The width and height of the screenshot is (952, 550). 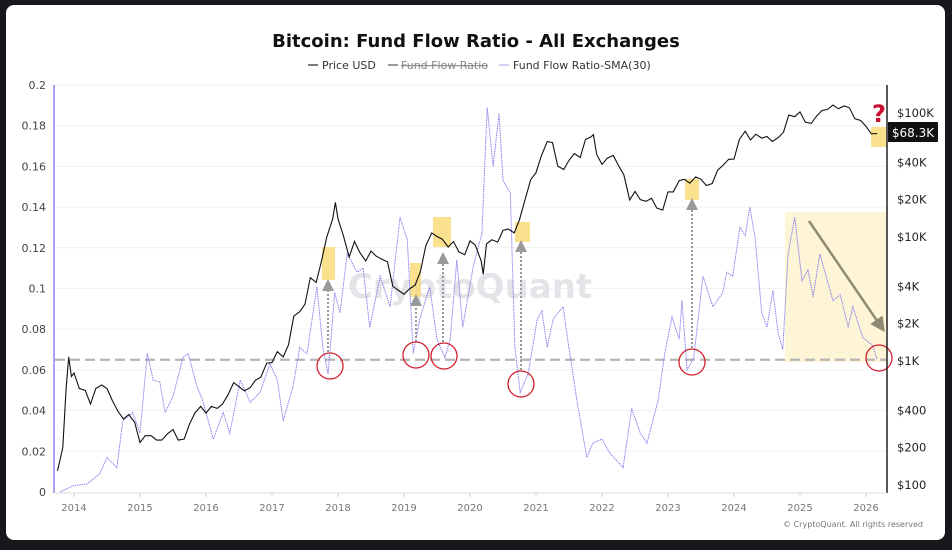 I want to click on x-tick-label: 2023, so click(x=667, y=508).